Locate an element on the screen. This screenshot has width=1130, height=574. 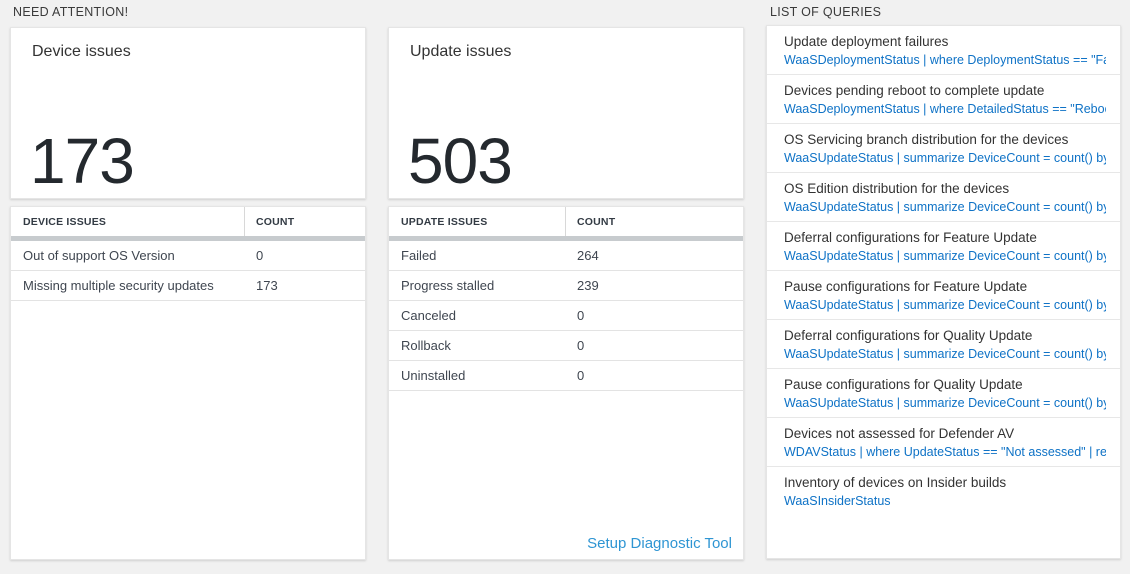
device-issues-name-column-header: DEVICE ISSUES is located at coordinates (128, 221).